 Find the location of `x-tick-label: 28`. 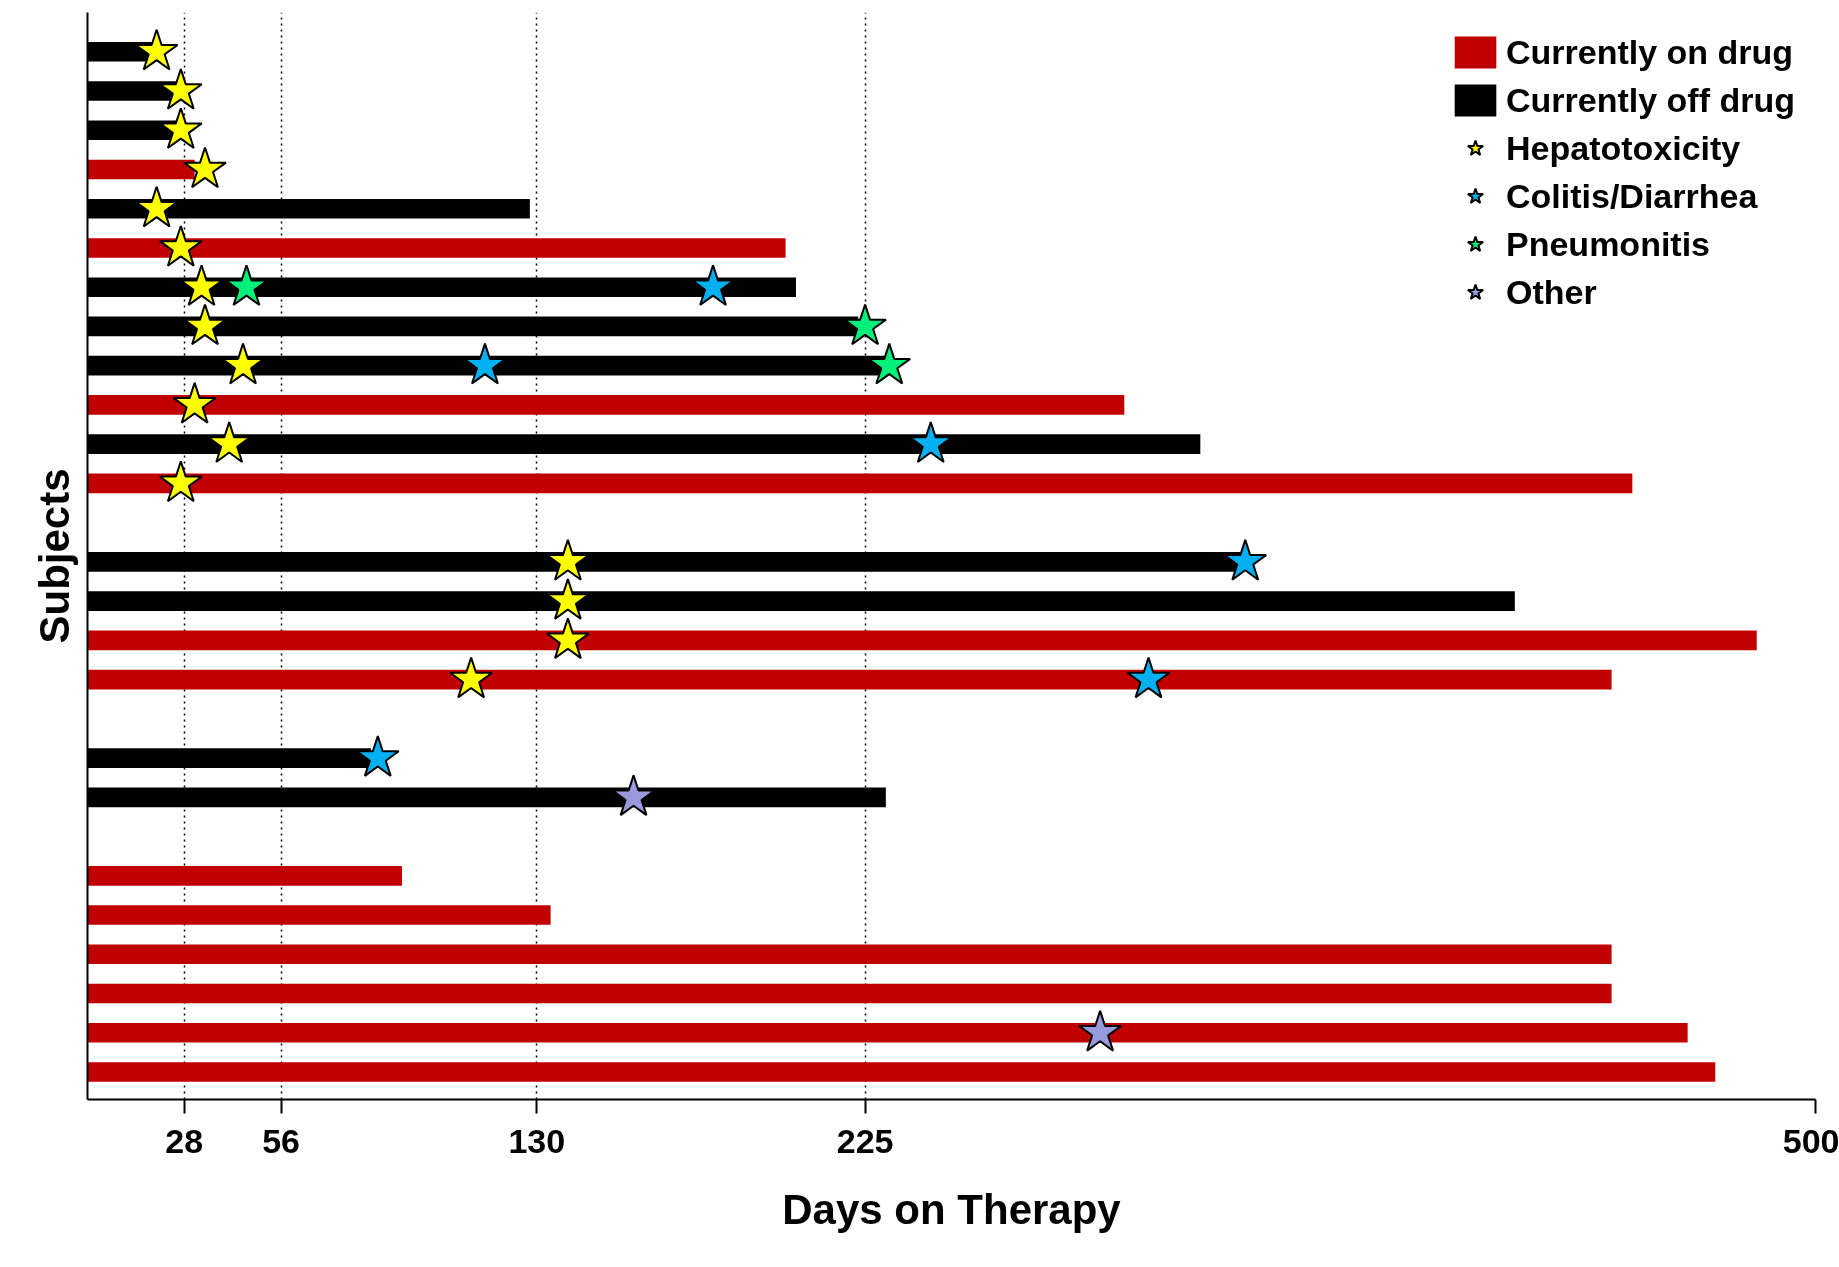

x-tick-label: 28 is located at coordinates (184, 1140).